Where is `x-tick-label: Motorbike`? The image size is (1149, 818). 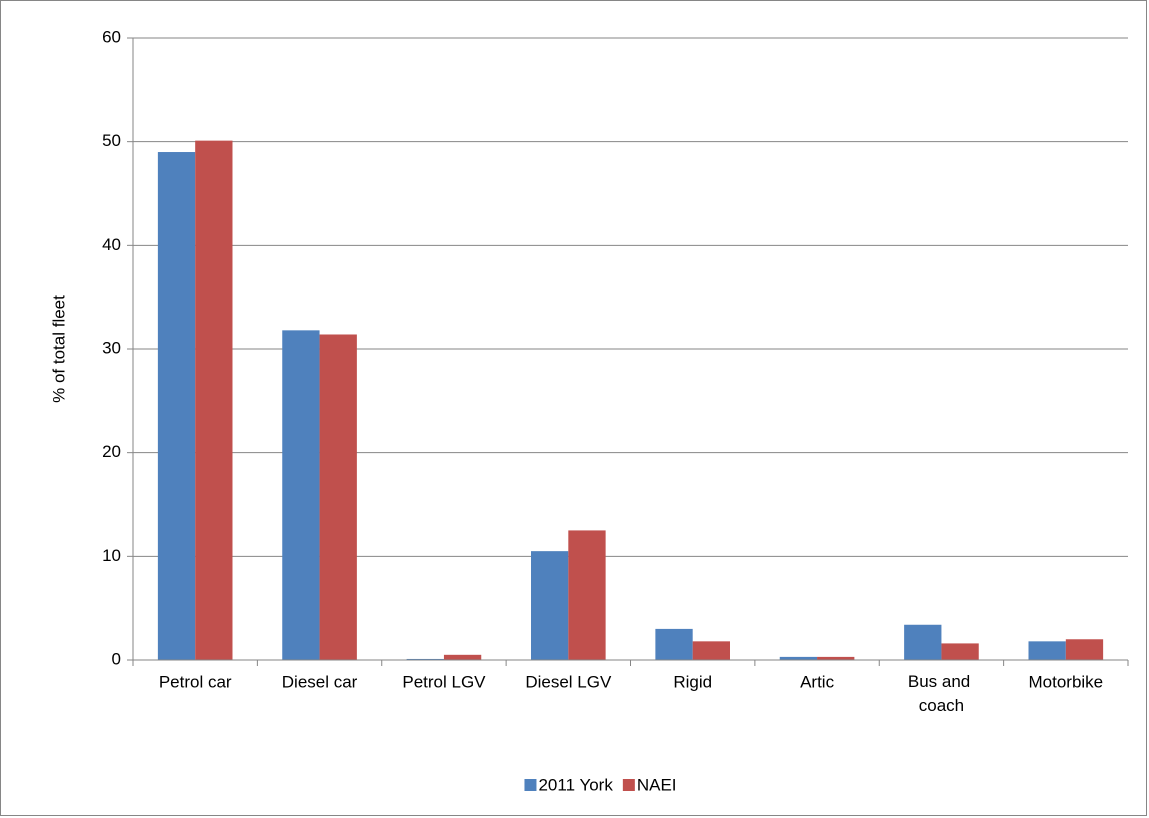
x-tick-label: Motorbike is located at coordinates (1065, 681).